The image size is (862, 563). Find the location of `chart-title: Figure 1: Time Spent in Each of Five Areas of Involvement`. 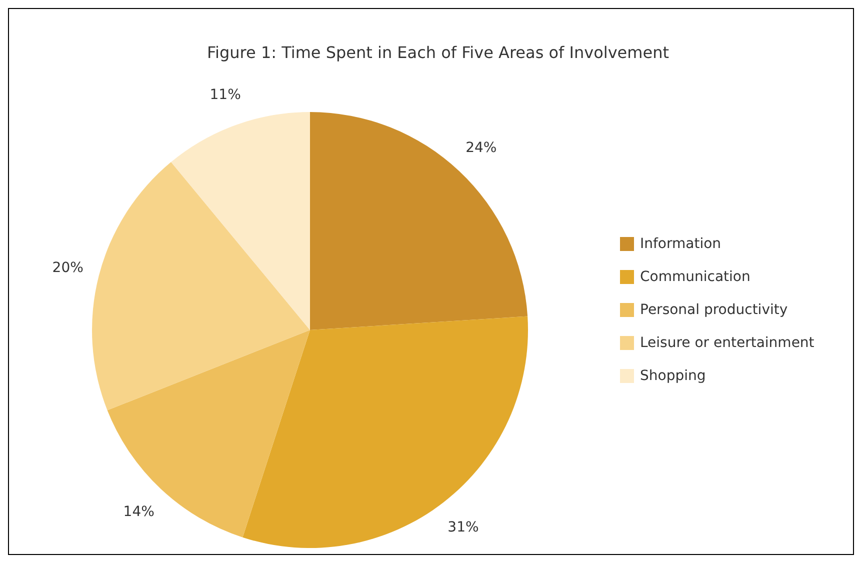

chart-title: Figure 1: Time Spent in Each of Five Areas of Involvement is located at coordinates (438, 52).